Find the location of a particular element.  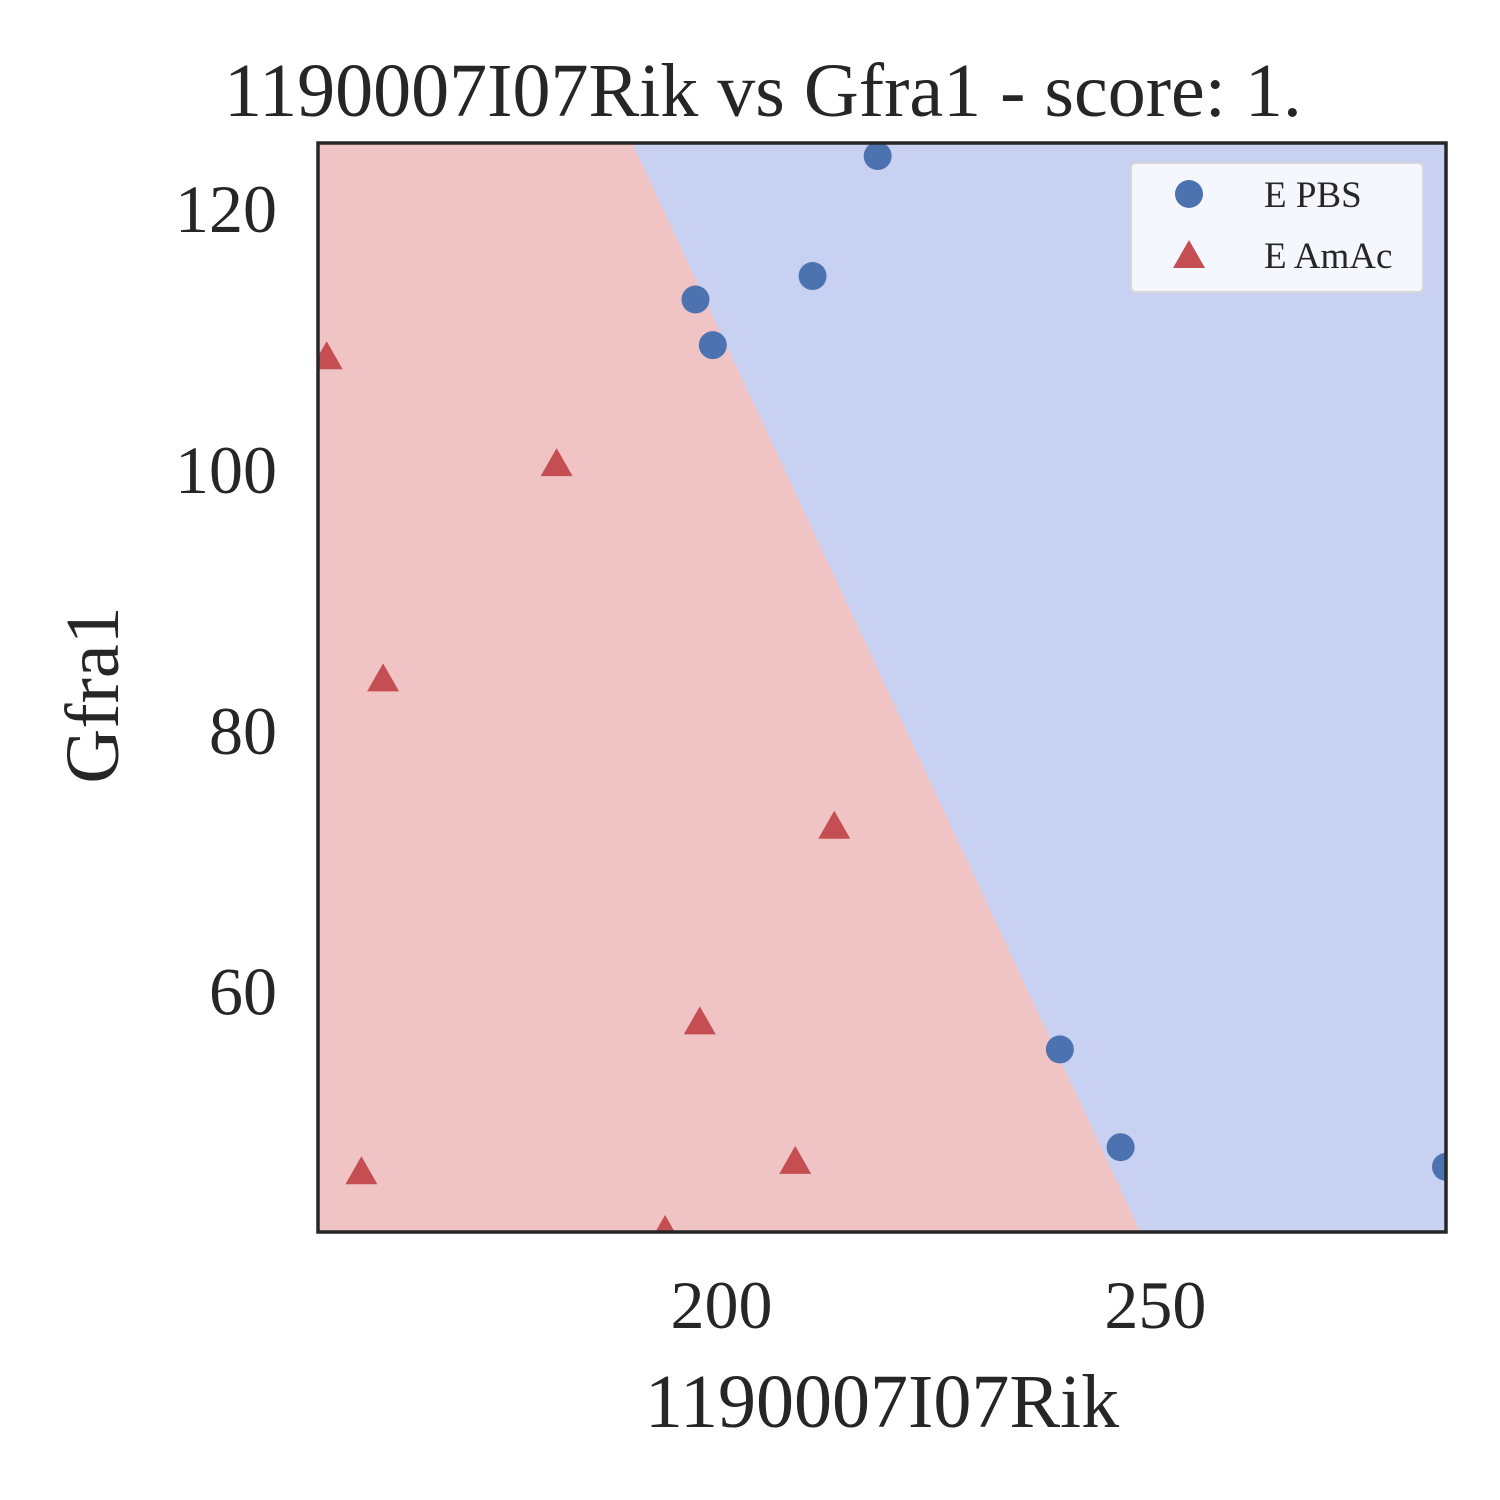

legend-label-e-pbs: E PBS is located at coordinates (1313, 195).